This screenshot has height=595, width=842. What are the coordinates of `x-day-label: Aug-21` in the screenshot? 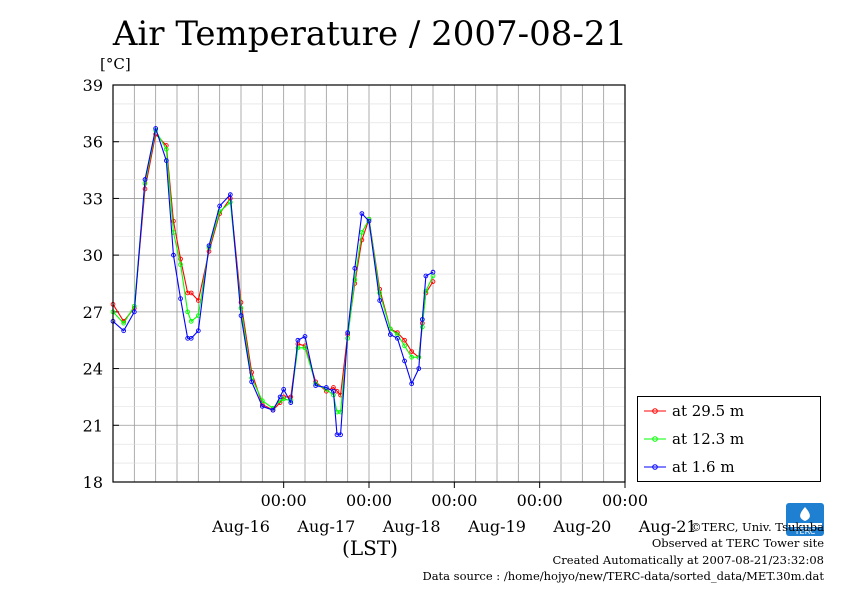 It's located at (667, 526).